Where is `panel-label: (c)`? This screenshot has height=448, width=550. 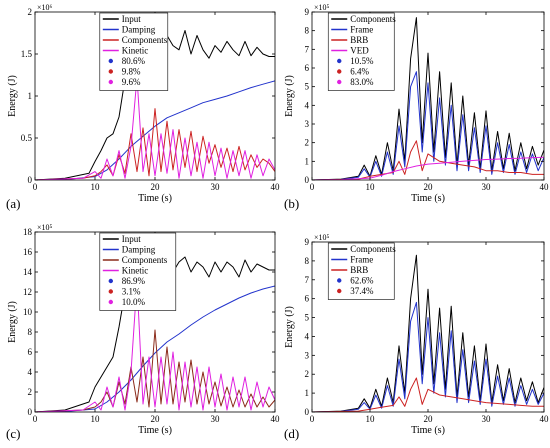 panel-label: (c) is located at coordinates (13, 433).